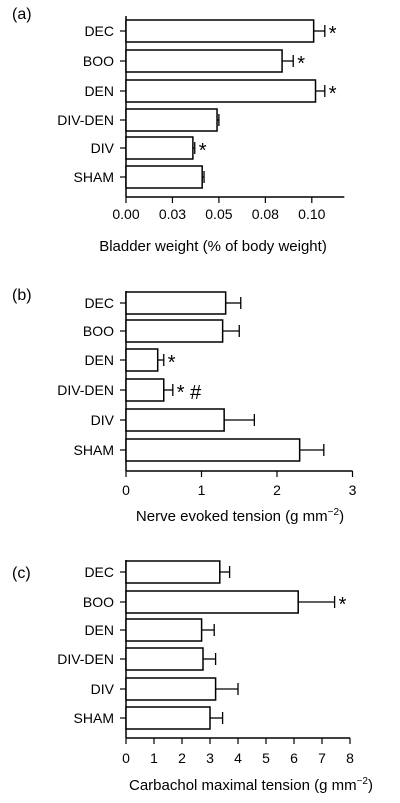 This screenshot has height=803, width=400. I want to click on x-tick-label: 7, so click(322, 758).